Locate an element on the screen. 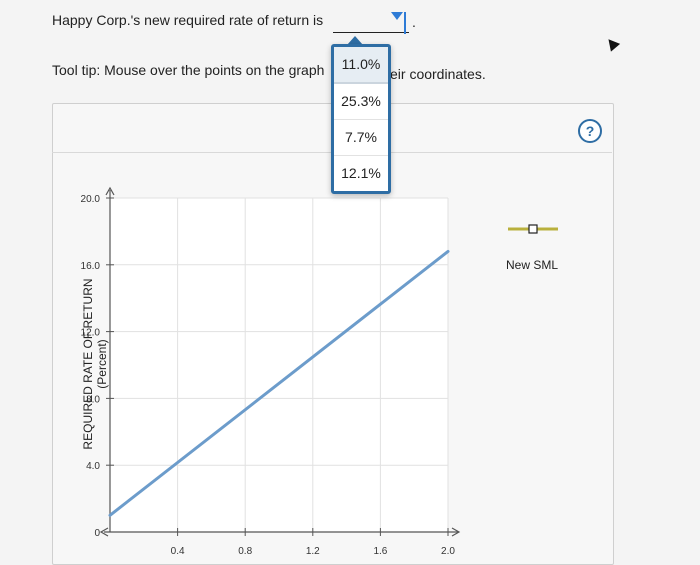  legend-marker is located at coordinates (533, 229).